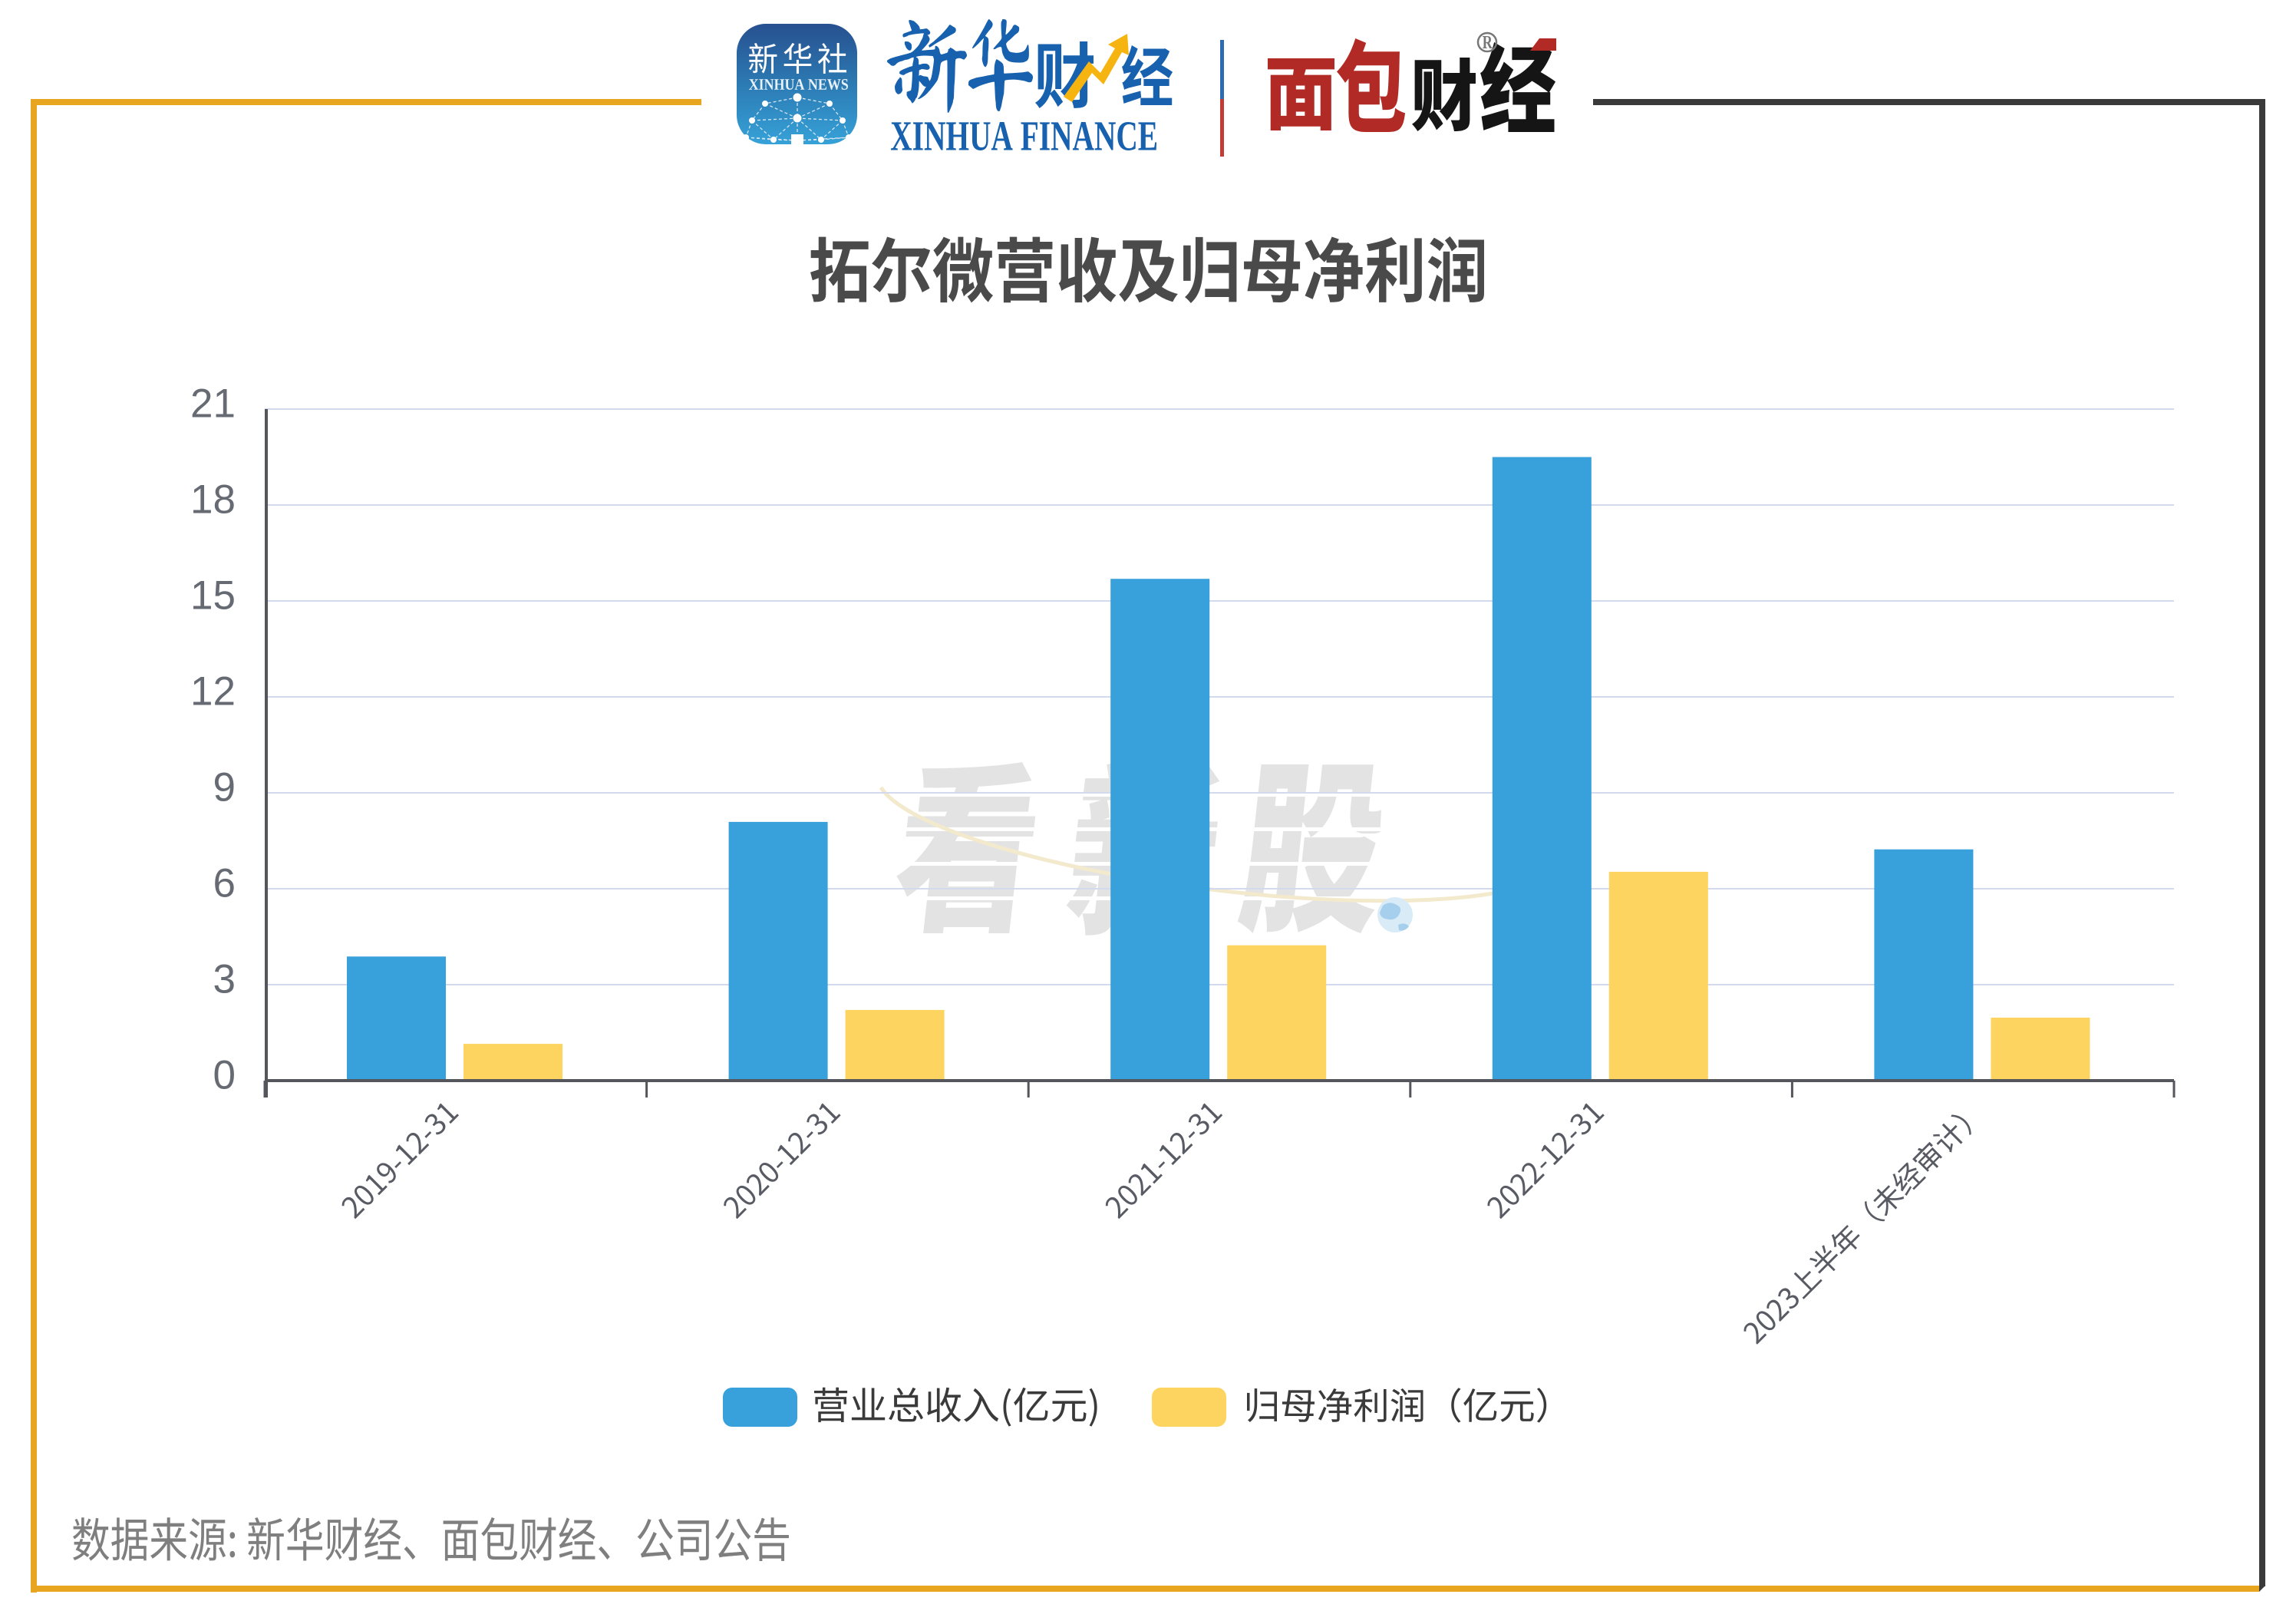 The width and height of the screenshot is (2296, 1624). Describe the element at coordinates (224, 787) in the screenshot. I see `svg-text: 9` at that location.